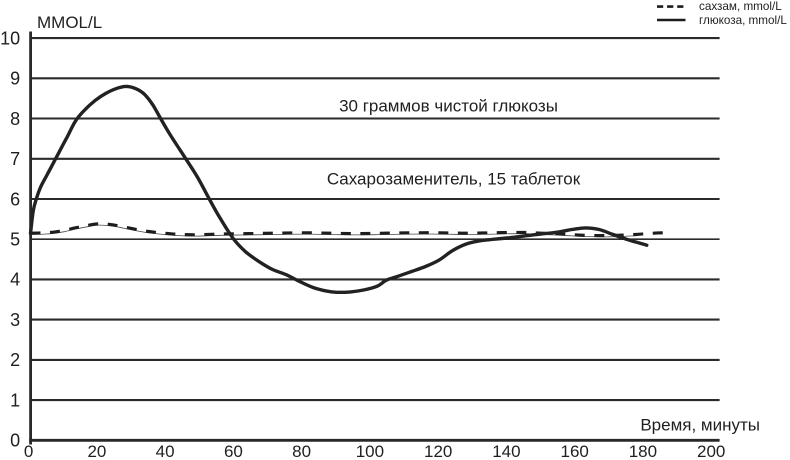 The width and height of the screenshot is (790, 460). Describe the element at coordinates (575, 451) in the screenshot. I see `svg-text: 160` at that location.